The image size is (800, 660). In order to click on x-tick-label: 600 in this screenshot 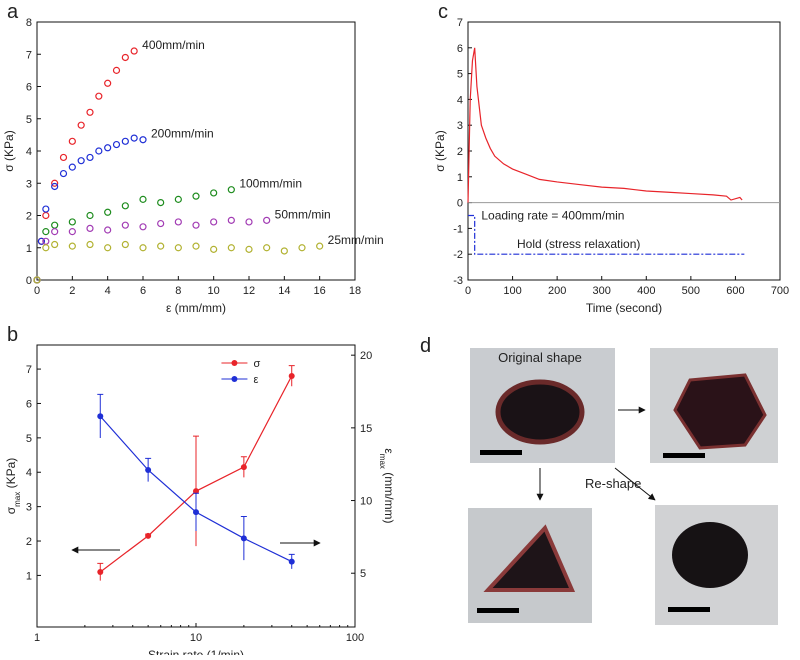, I will do `click(735, 291)`.